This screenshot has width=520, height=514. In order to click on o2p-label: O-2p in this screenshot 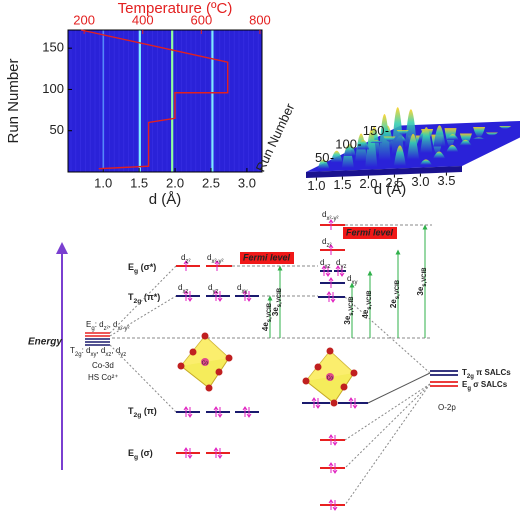, I will do `click(447, 407)`.